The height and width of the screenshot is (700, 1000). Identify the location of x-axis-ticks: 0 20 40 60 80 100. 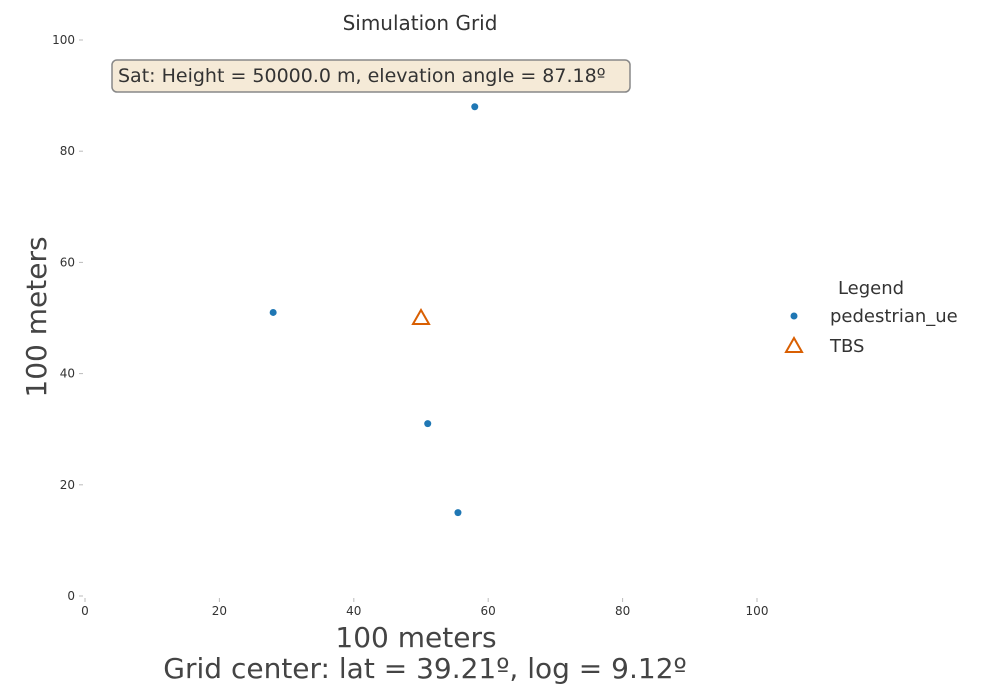
(424, 608).